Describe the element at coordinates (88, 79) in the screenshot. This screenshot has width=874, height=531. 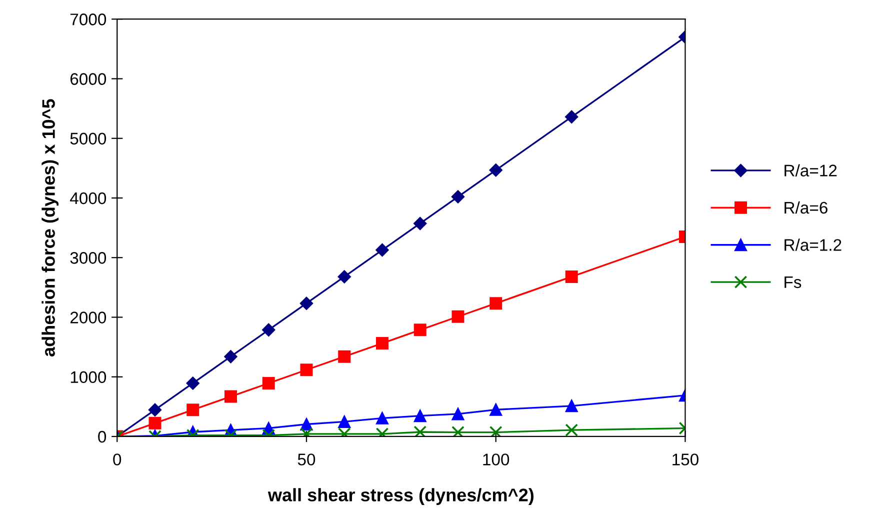
I see `y-tick-label: 6000` at that location.